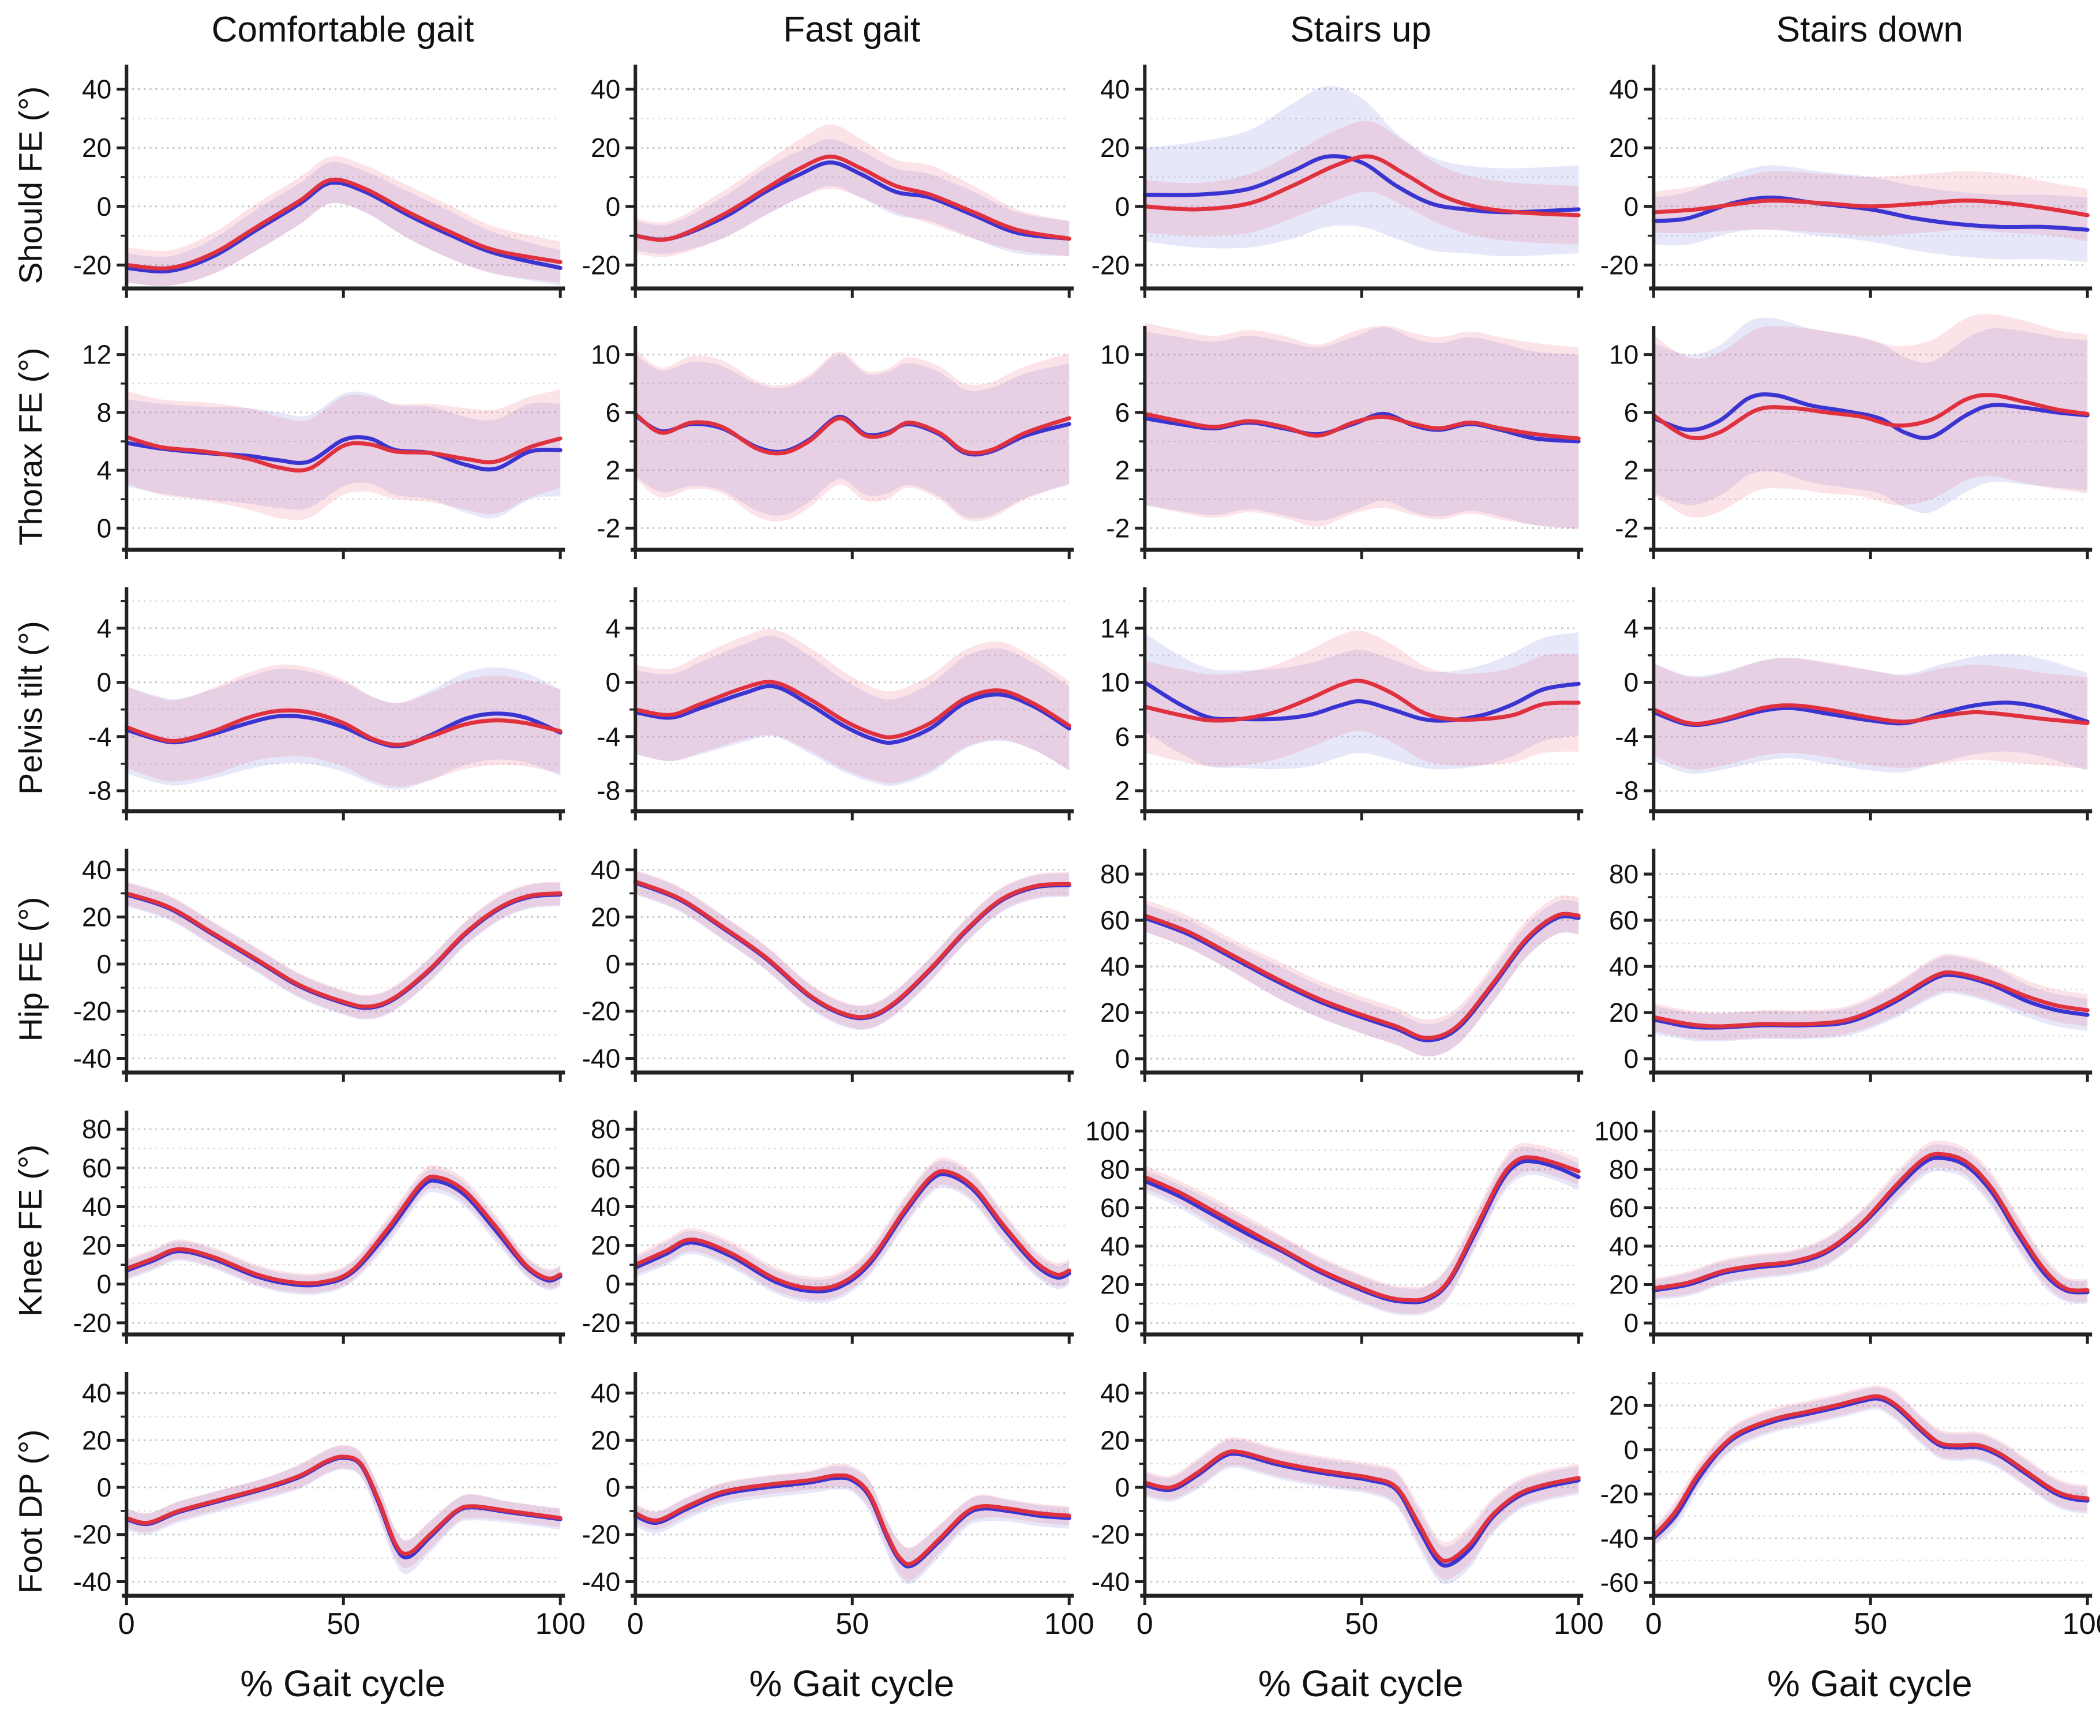  Describe the element at coordinates (1360, 29) in the screenshot. I see `column-title-stairs-up: Stairs up` at that location.